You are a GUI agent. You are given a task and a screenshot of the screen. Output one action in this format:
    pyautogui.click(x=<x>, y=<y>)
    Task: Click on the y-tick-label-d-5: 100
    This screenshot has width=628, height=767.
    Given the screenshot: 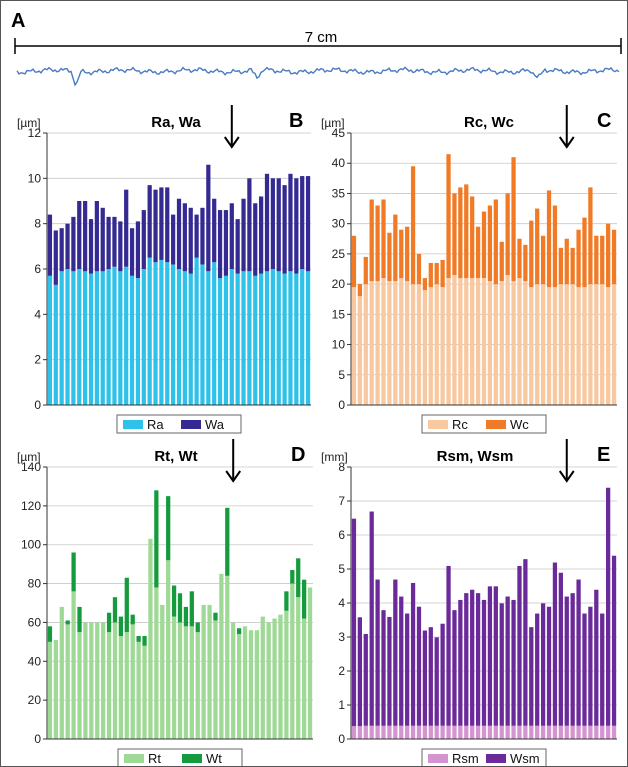 What is the action you would take?
    pyautogui.click(x=31, y=545)
    